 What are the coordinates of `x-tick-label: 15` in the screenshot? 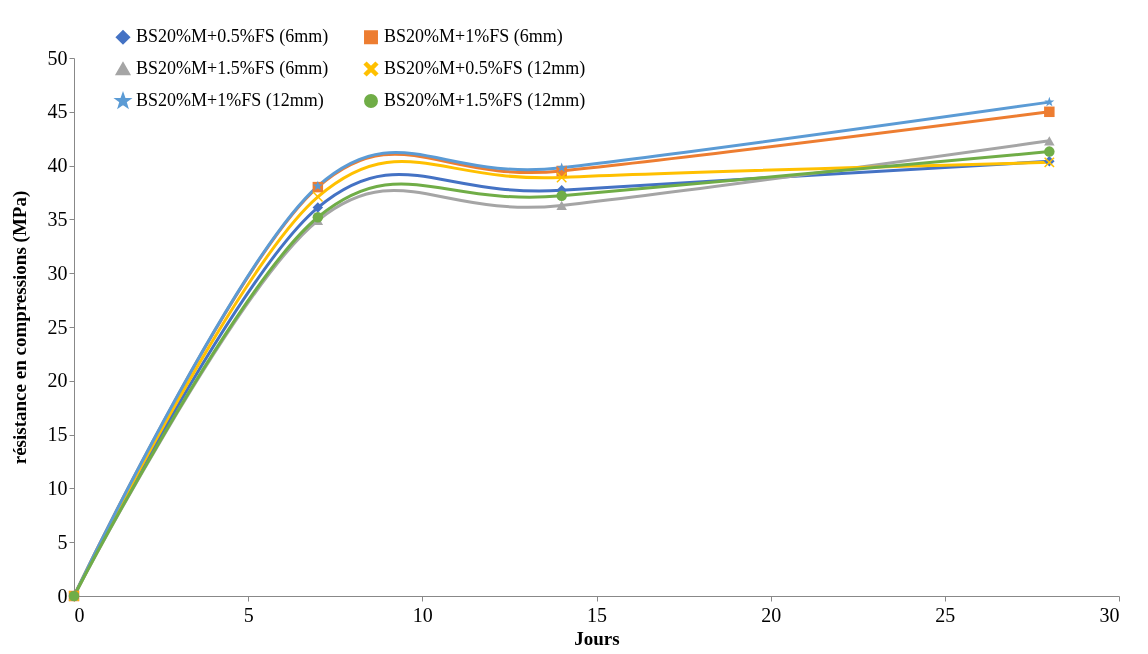 It's located at (597, 614).